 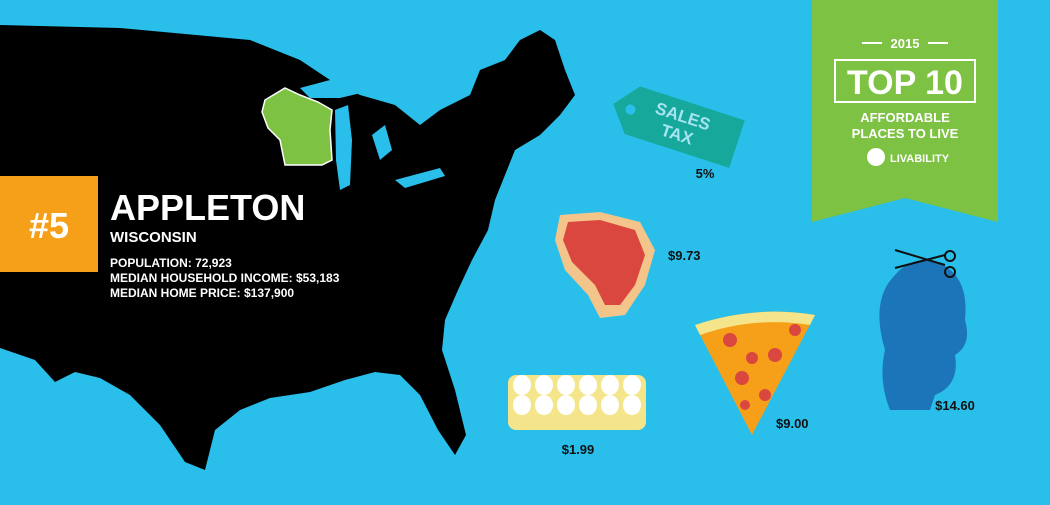 I want to click on eggs, so click(x=577, y=395).